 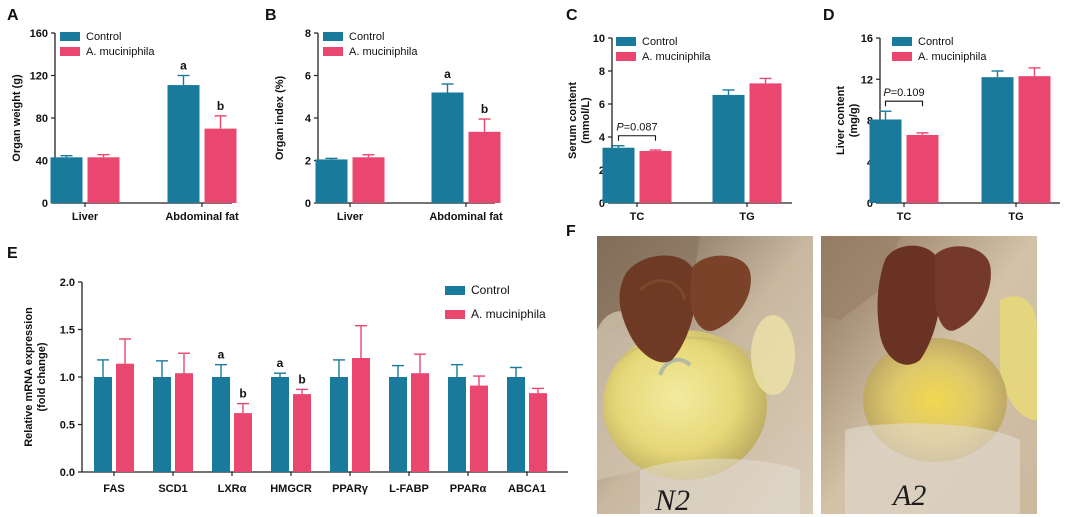 I want to click on panel-letter-f: F, so click(x=571, y=231).